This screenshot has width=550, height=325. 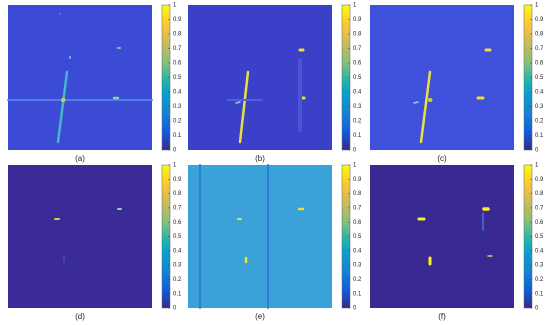 What do you see at coordinates (442, 158) in the screenshot?
I see `panel-label: (c)` at bounding box center [442, 158].